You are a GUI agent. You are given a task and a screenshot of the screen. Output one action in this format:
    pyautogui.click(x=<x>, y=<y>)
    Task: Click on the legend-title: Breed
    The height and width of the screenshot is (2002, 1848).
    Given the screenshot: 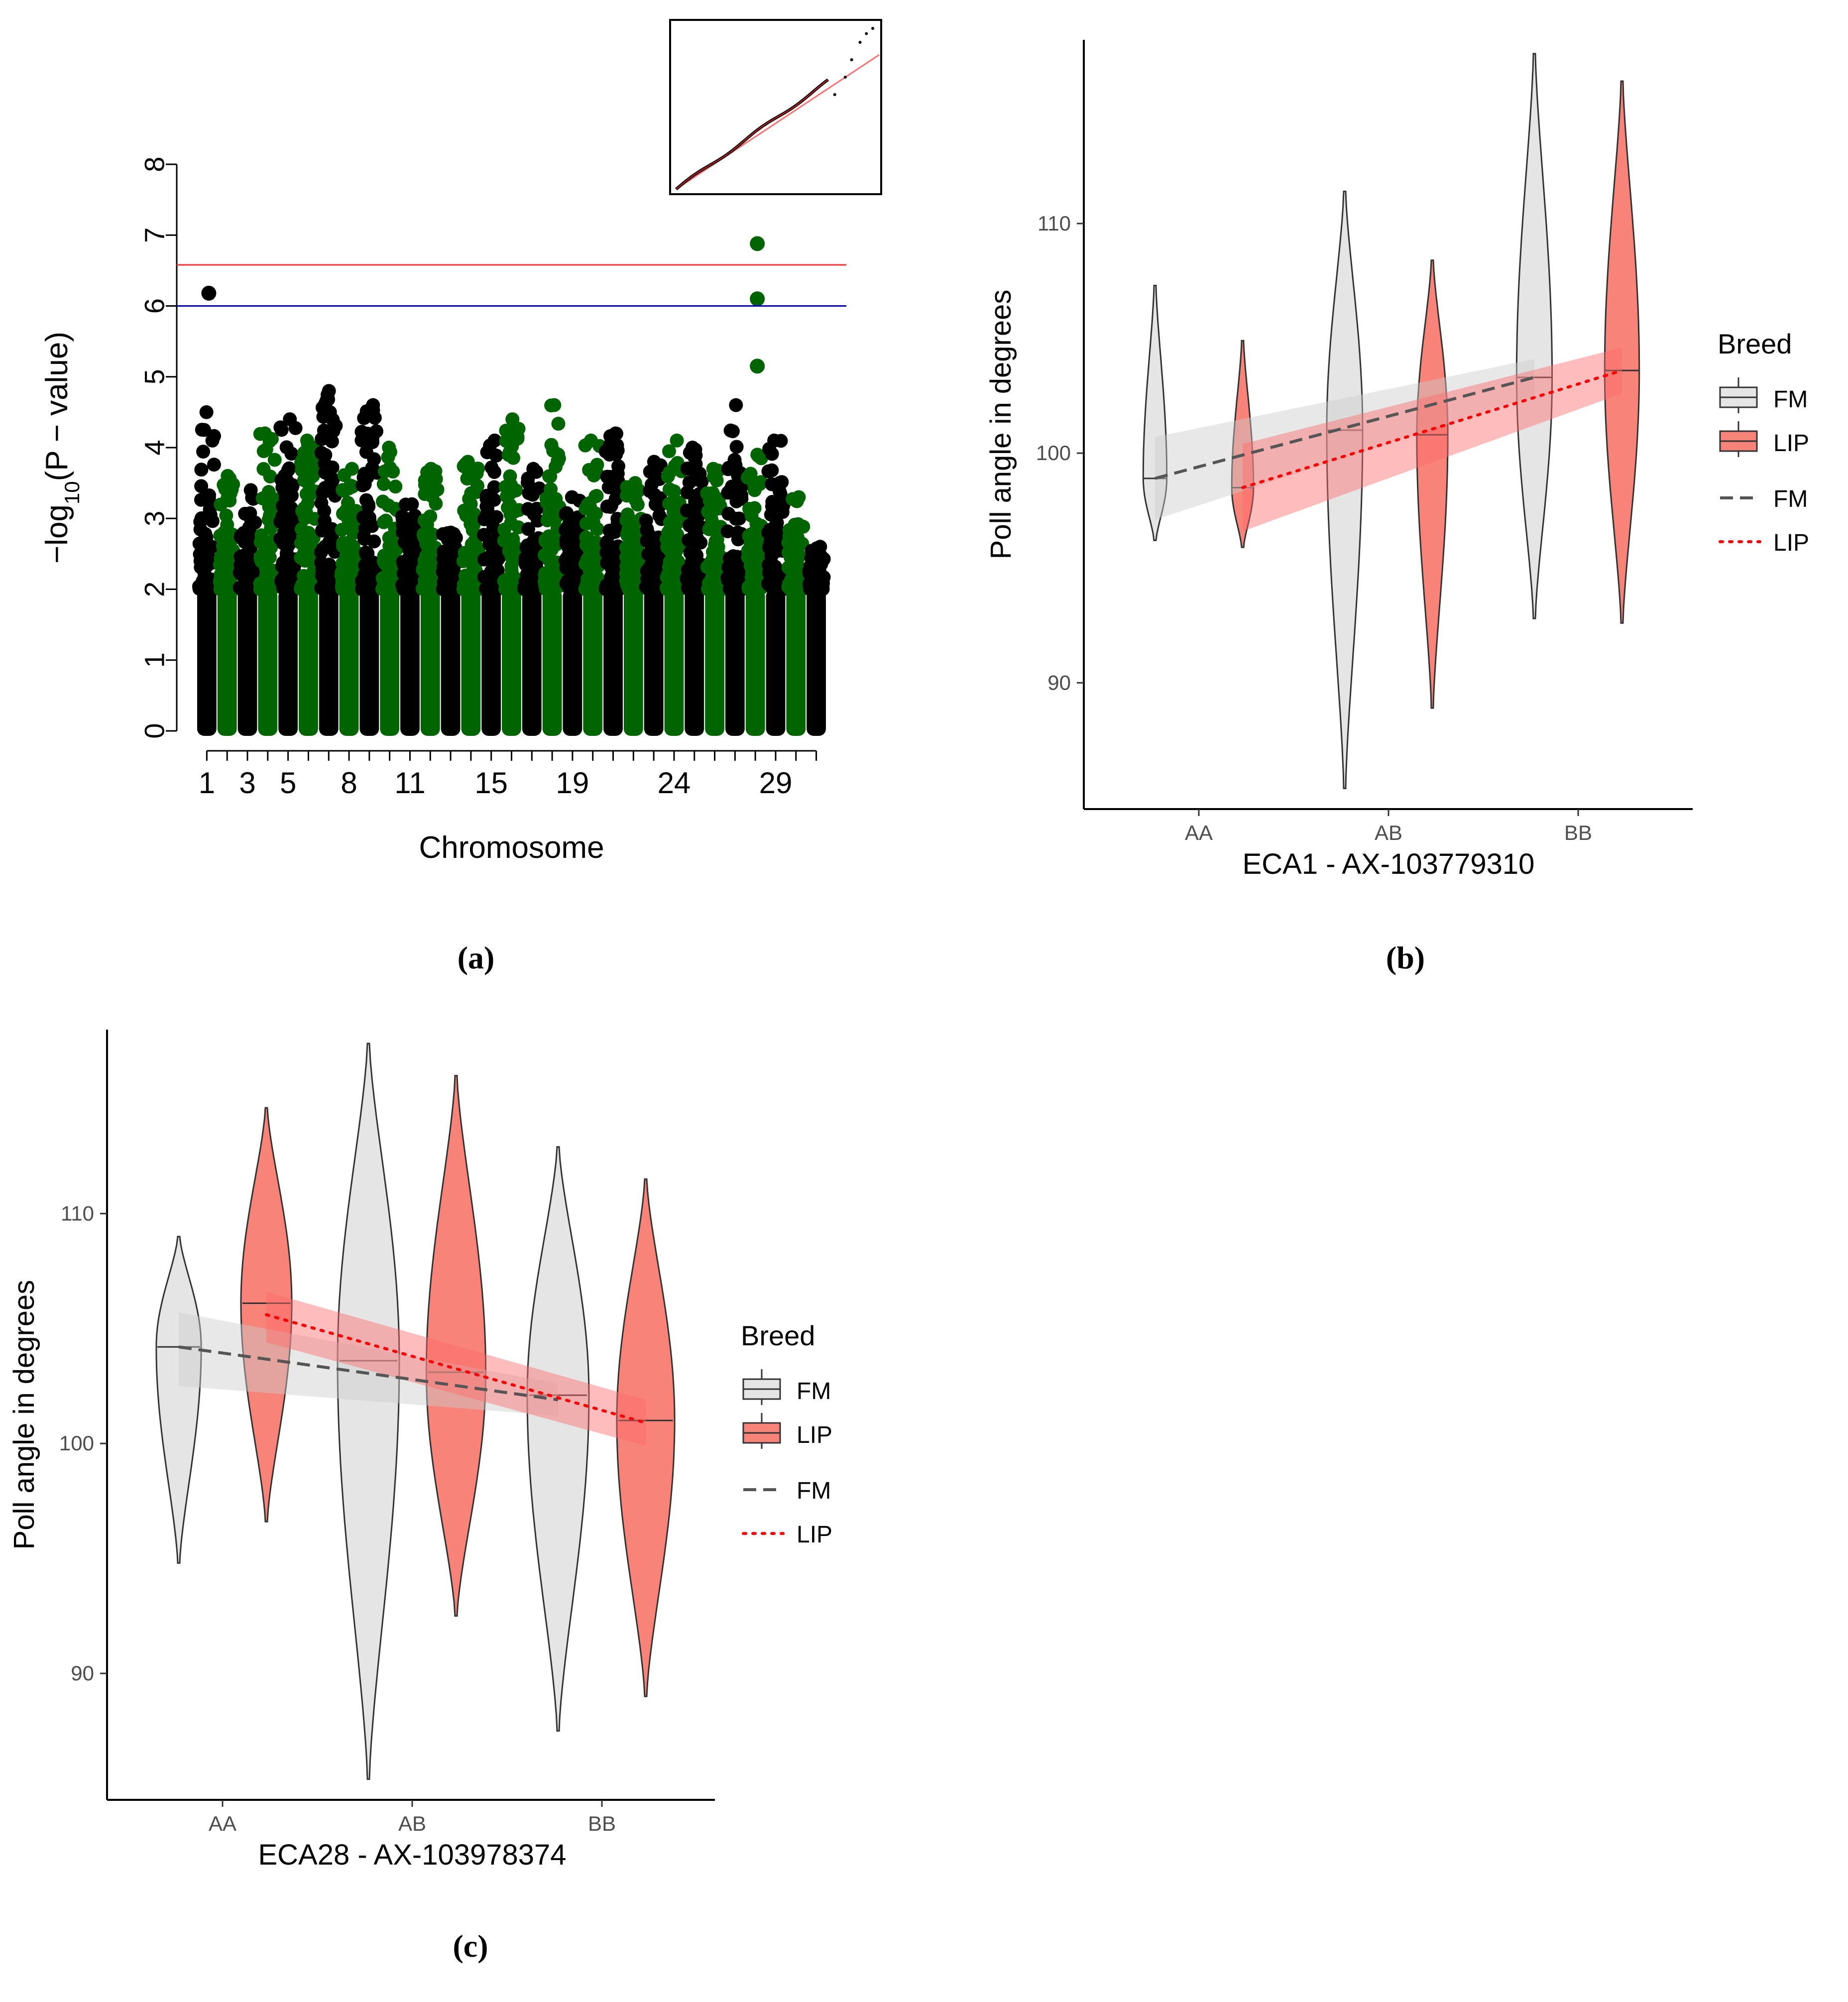 What is the action you would take?
    pyautogui.click(x=1755, y=344)
    